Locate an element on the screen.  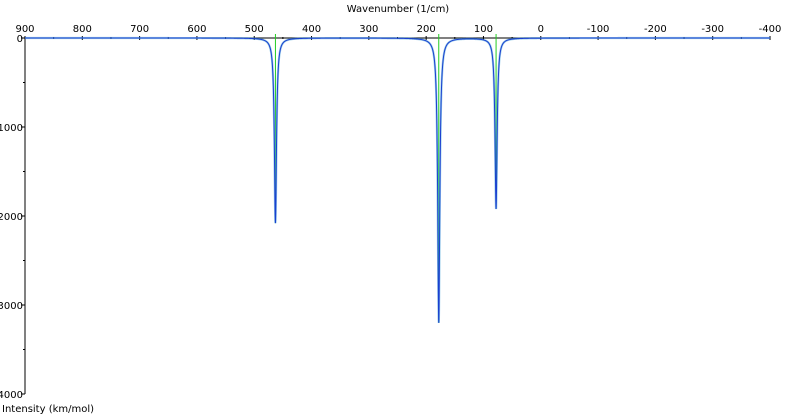
x-tick-label: 800 is located at coordinates (82, 29).